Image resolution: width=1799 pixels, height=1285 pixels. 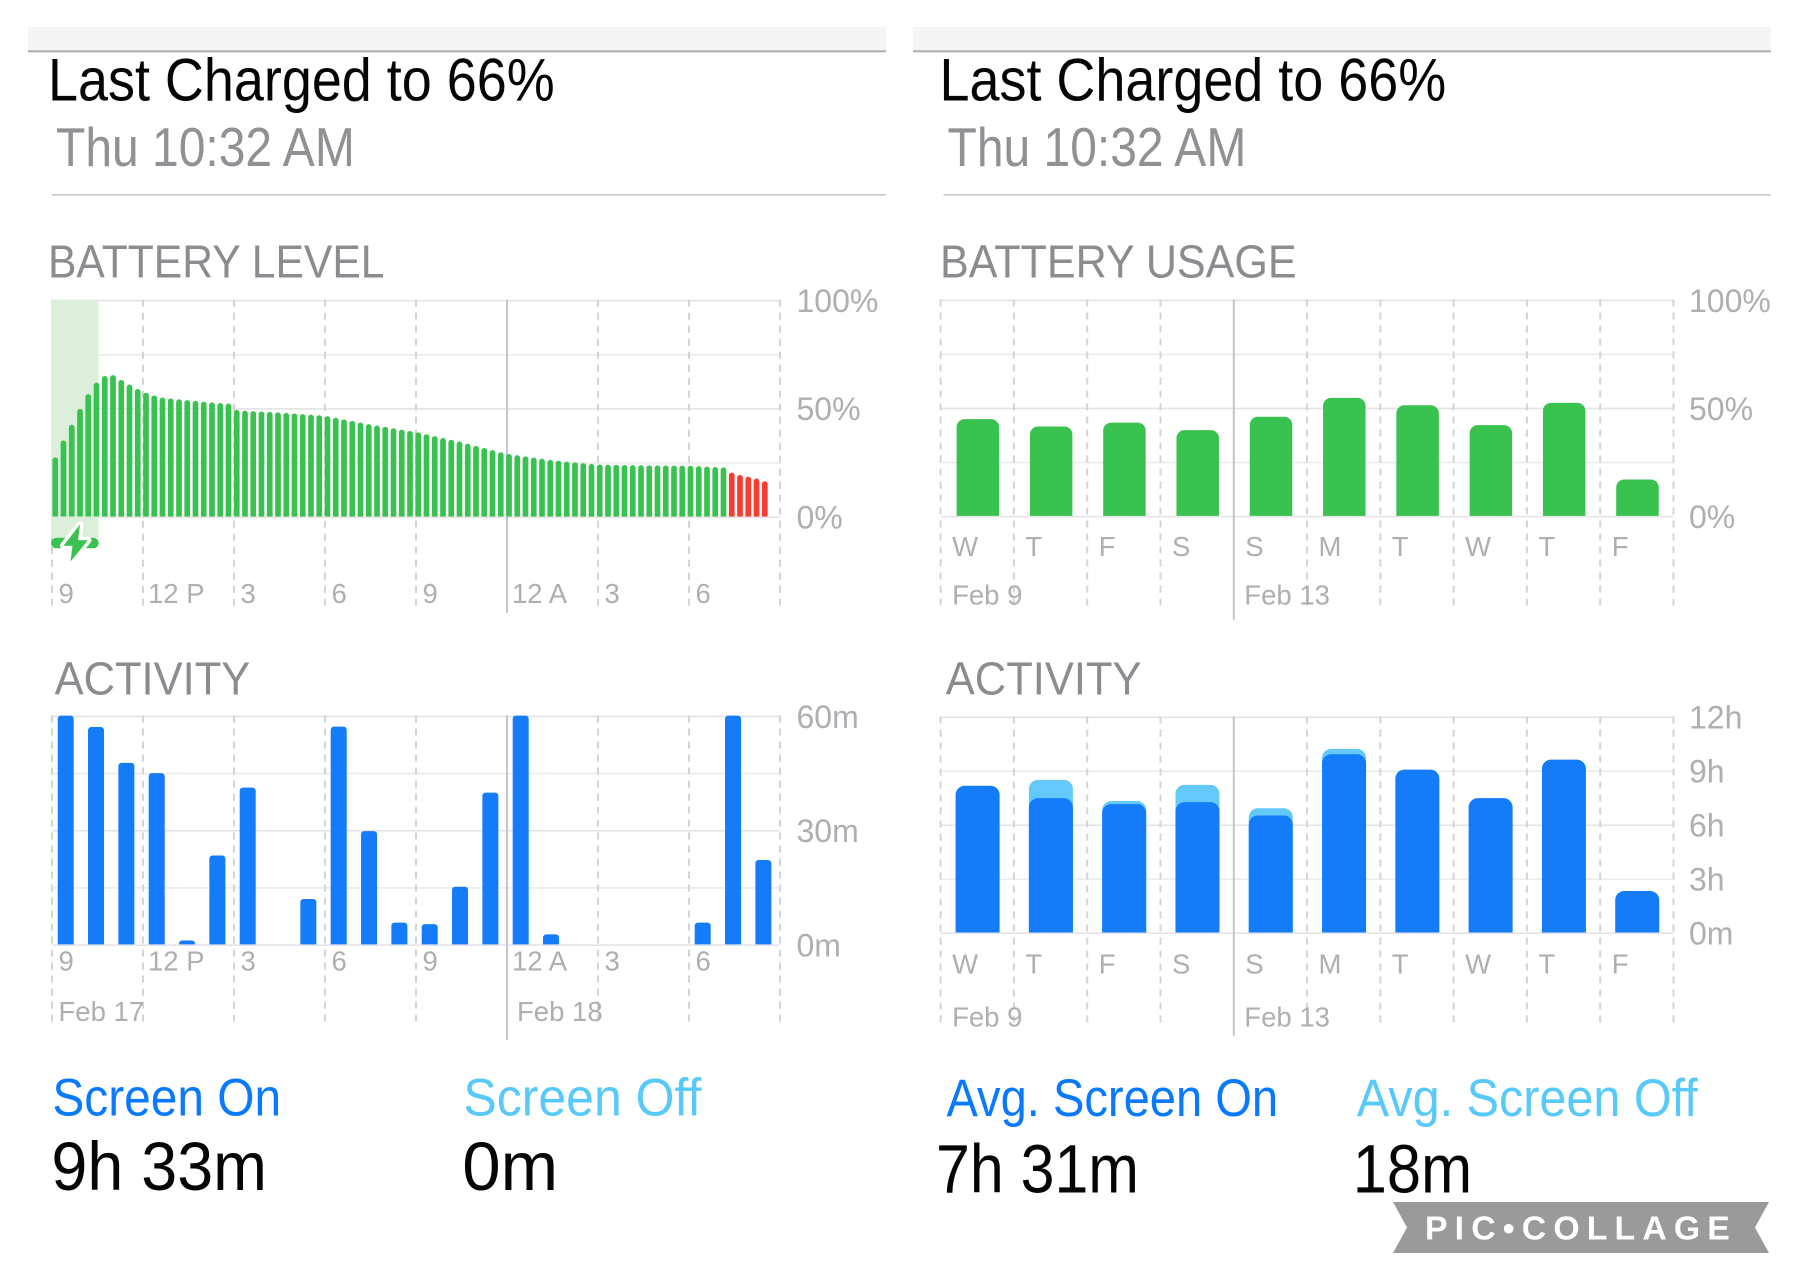 I want to click on svg-text: 12h, so click(x=1715, y=718).